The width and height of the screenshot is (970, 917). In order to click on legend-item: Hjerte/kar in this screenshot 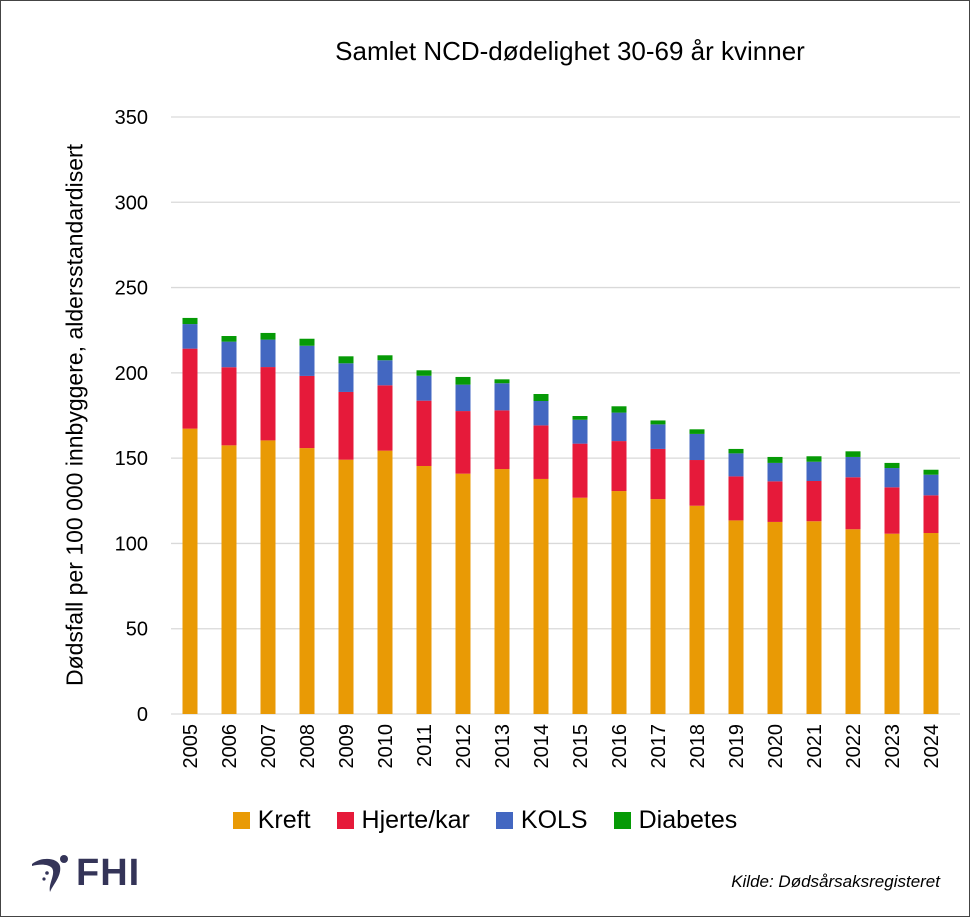, I will do `click(403, 820)`.